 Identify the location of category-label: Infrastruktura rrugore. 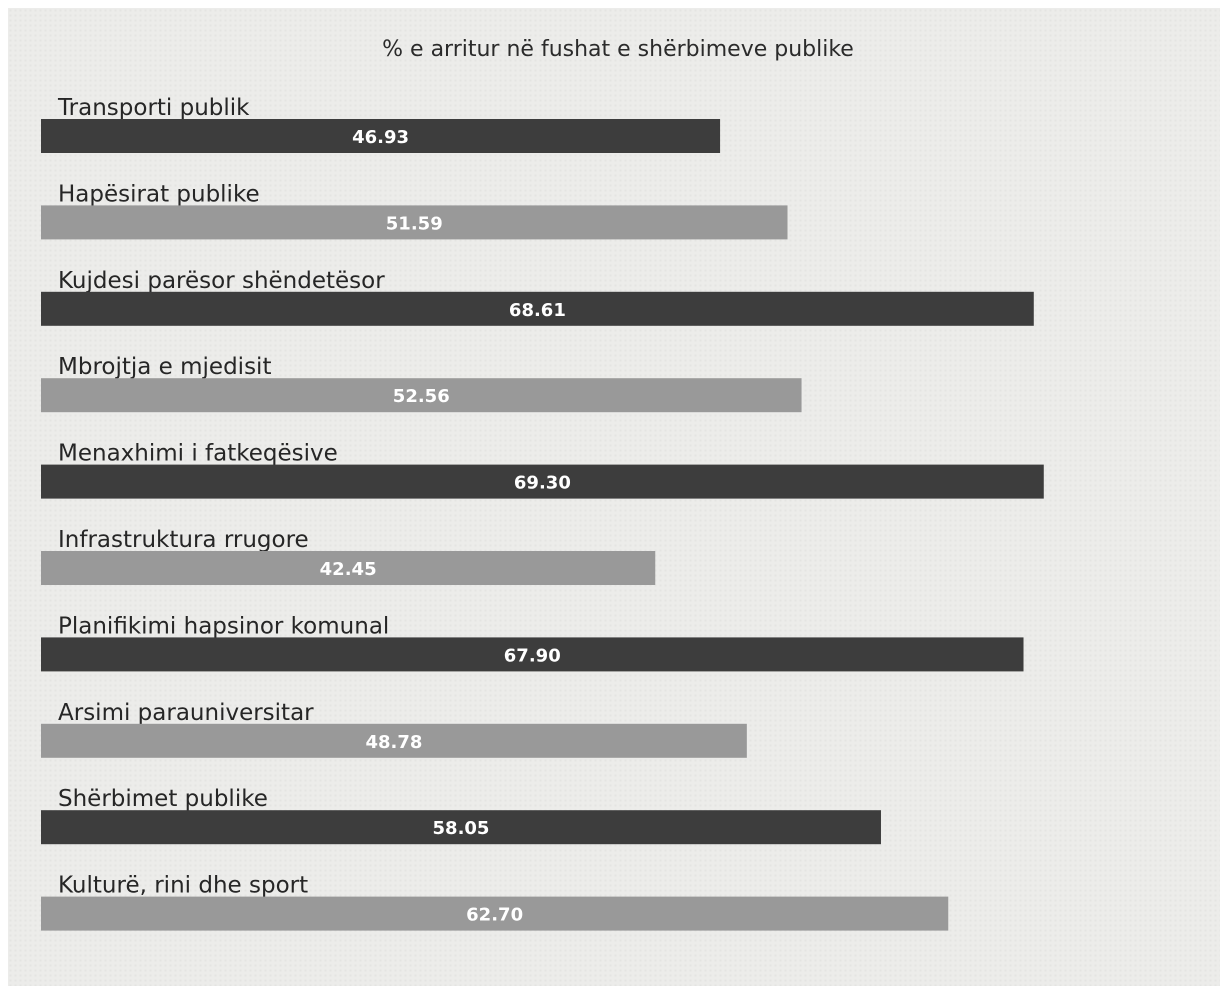
(183, 540).